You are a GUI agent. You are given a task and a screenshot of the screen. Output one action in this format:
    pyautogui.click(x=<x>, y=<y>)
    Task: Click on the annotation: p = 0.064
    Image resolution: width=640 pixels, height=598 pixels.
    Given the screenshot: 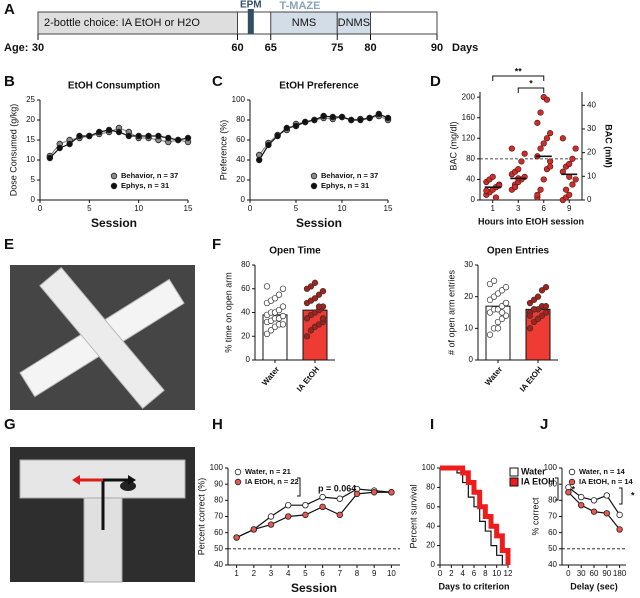 What is the action you would take?
    pyautogui.click(x=337, y=488)
    